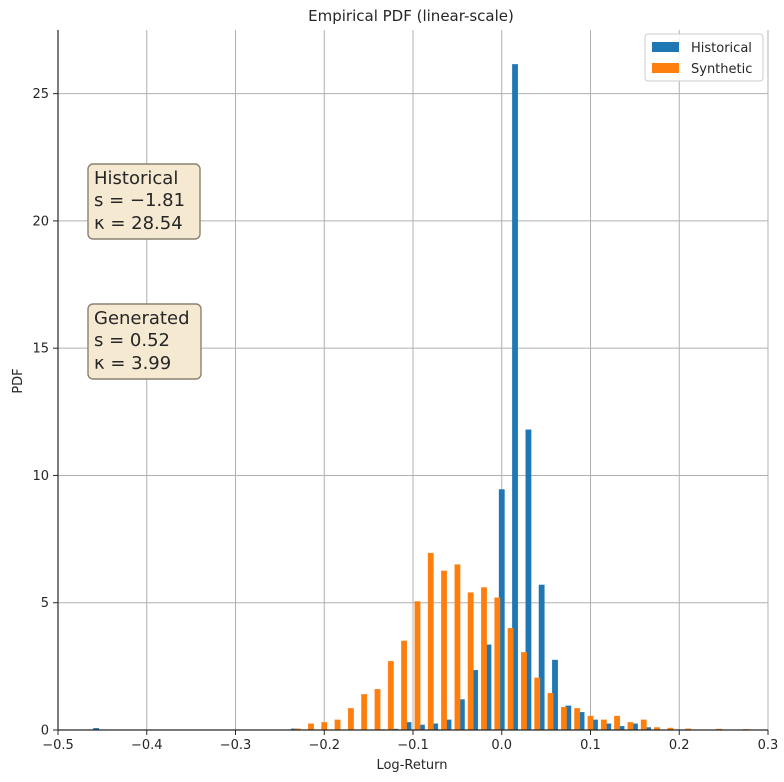 The height and width of the screenshot is (782, 784). What do you see at coordinates (58, 745) in the screenshot?
I see `x-tick-label: −0.5` at bounding box center [58, 745].